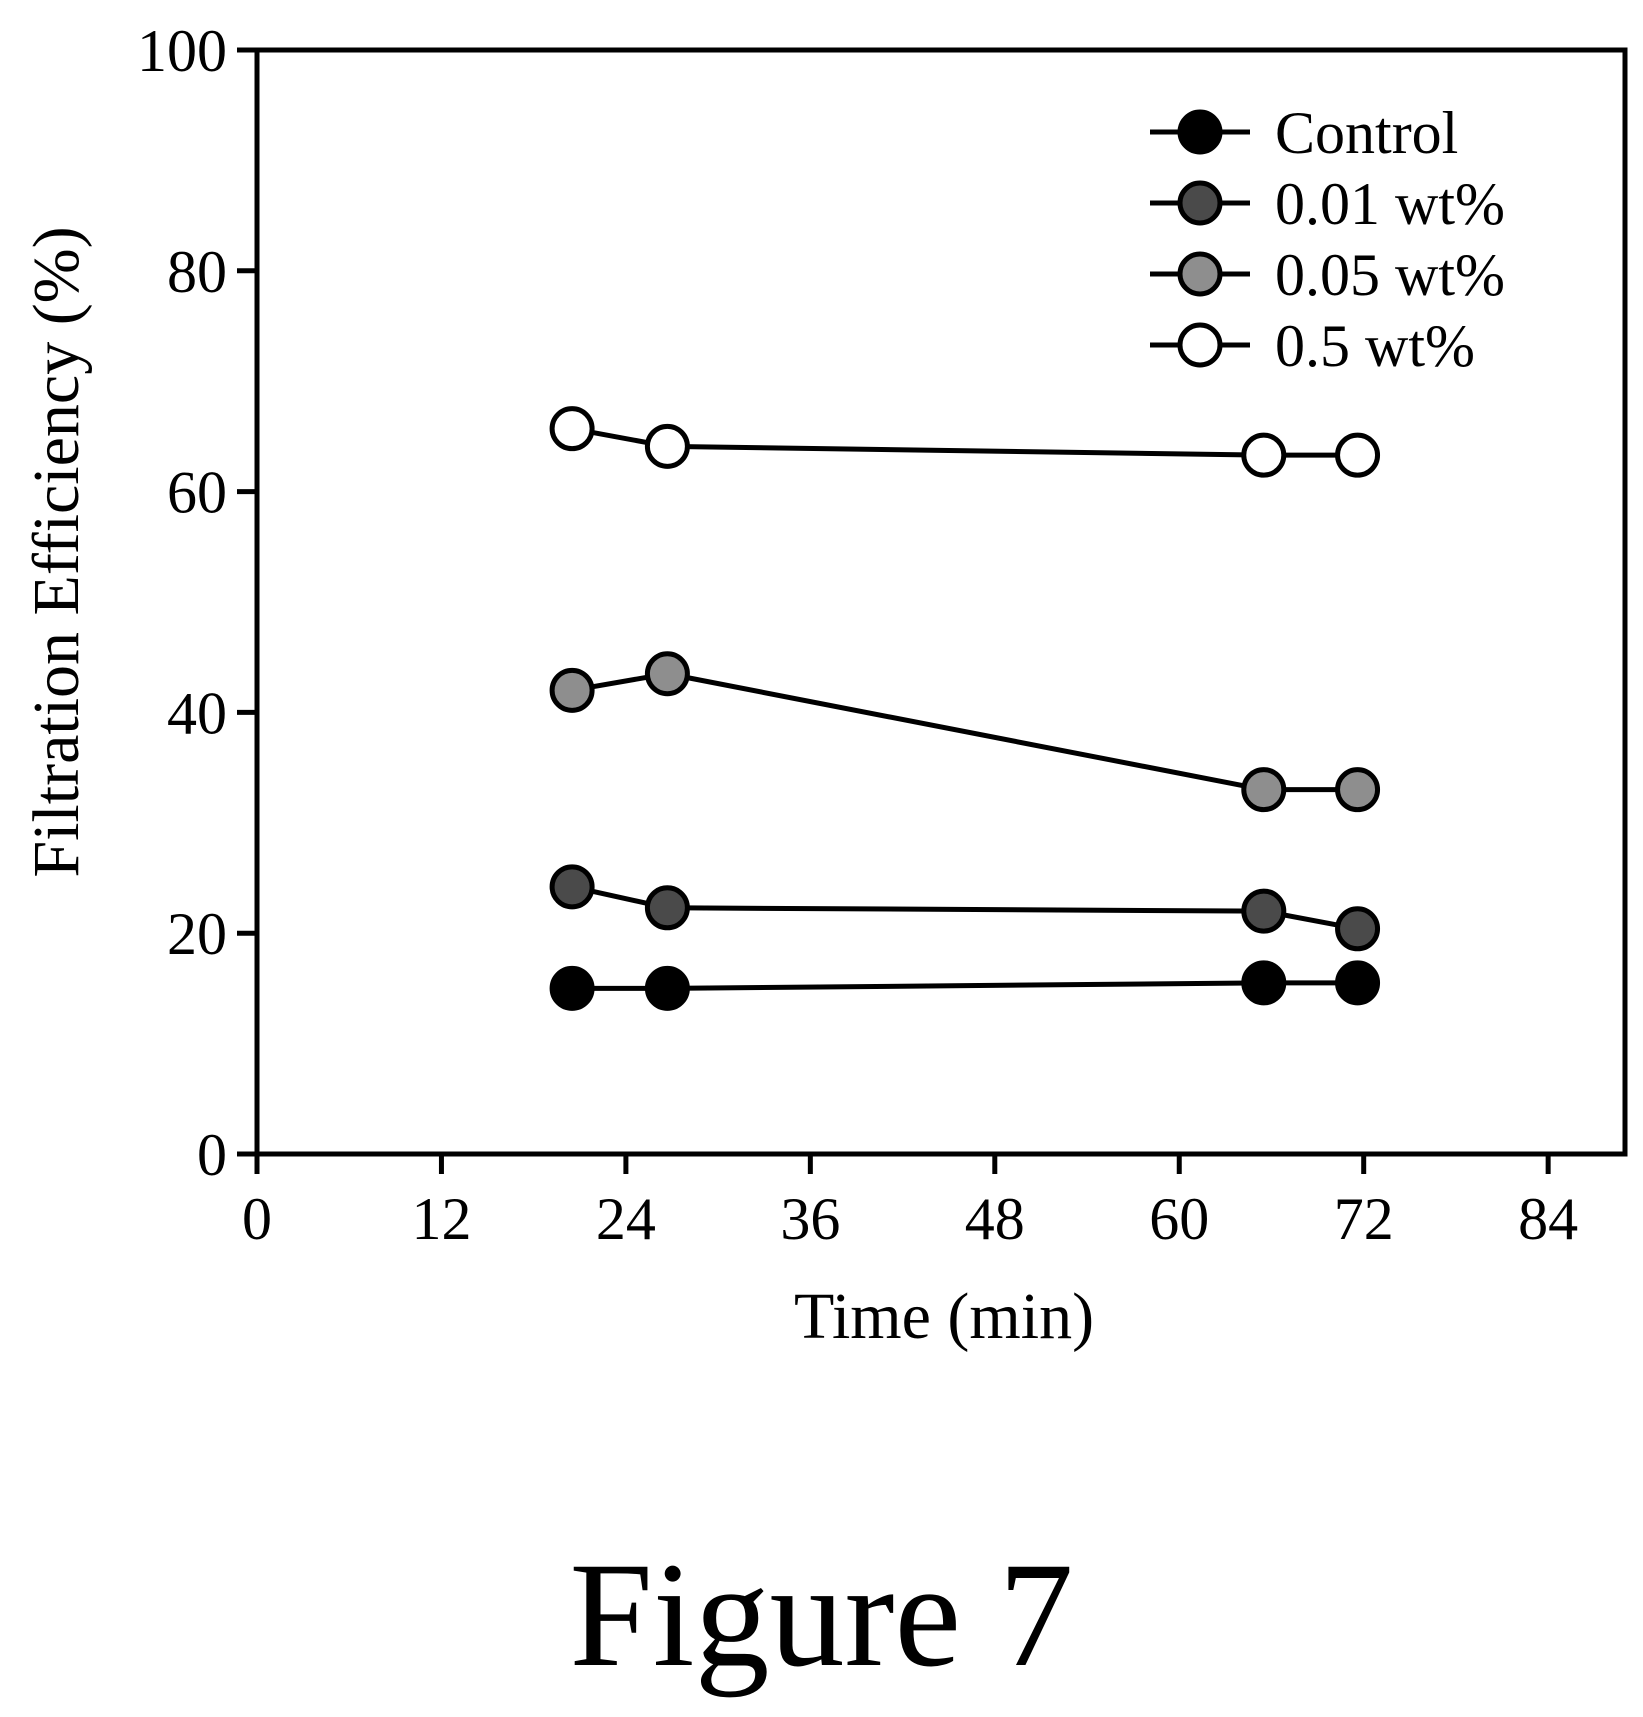  Describe the element at coordinates (257, 1219) in the screenshot. I see `x-tick-label: 0` at that location.